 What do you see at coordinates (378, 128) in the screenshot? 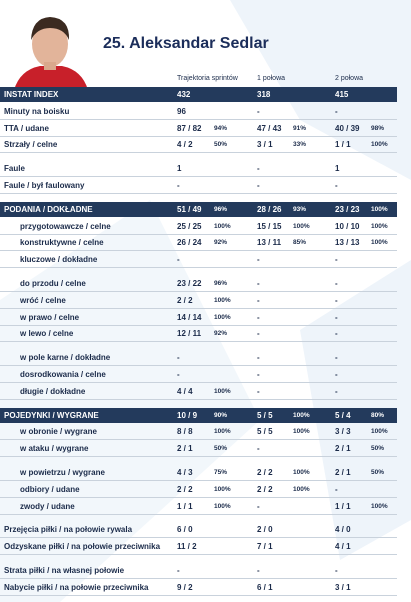
I see `cell-percent: 98%` at bounding box center [378, 128].